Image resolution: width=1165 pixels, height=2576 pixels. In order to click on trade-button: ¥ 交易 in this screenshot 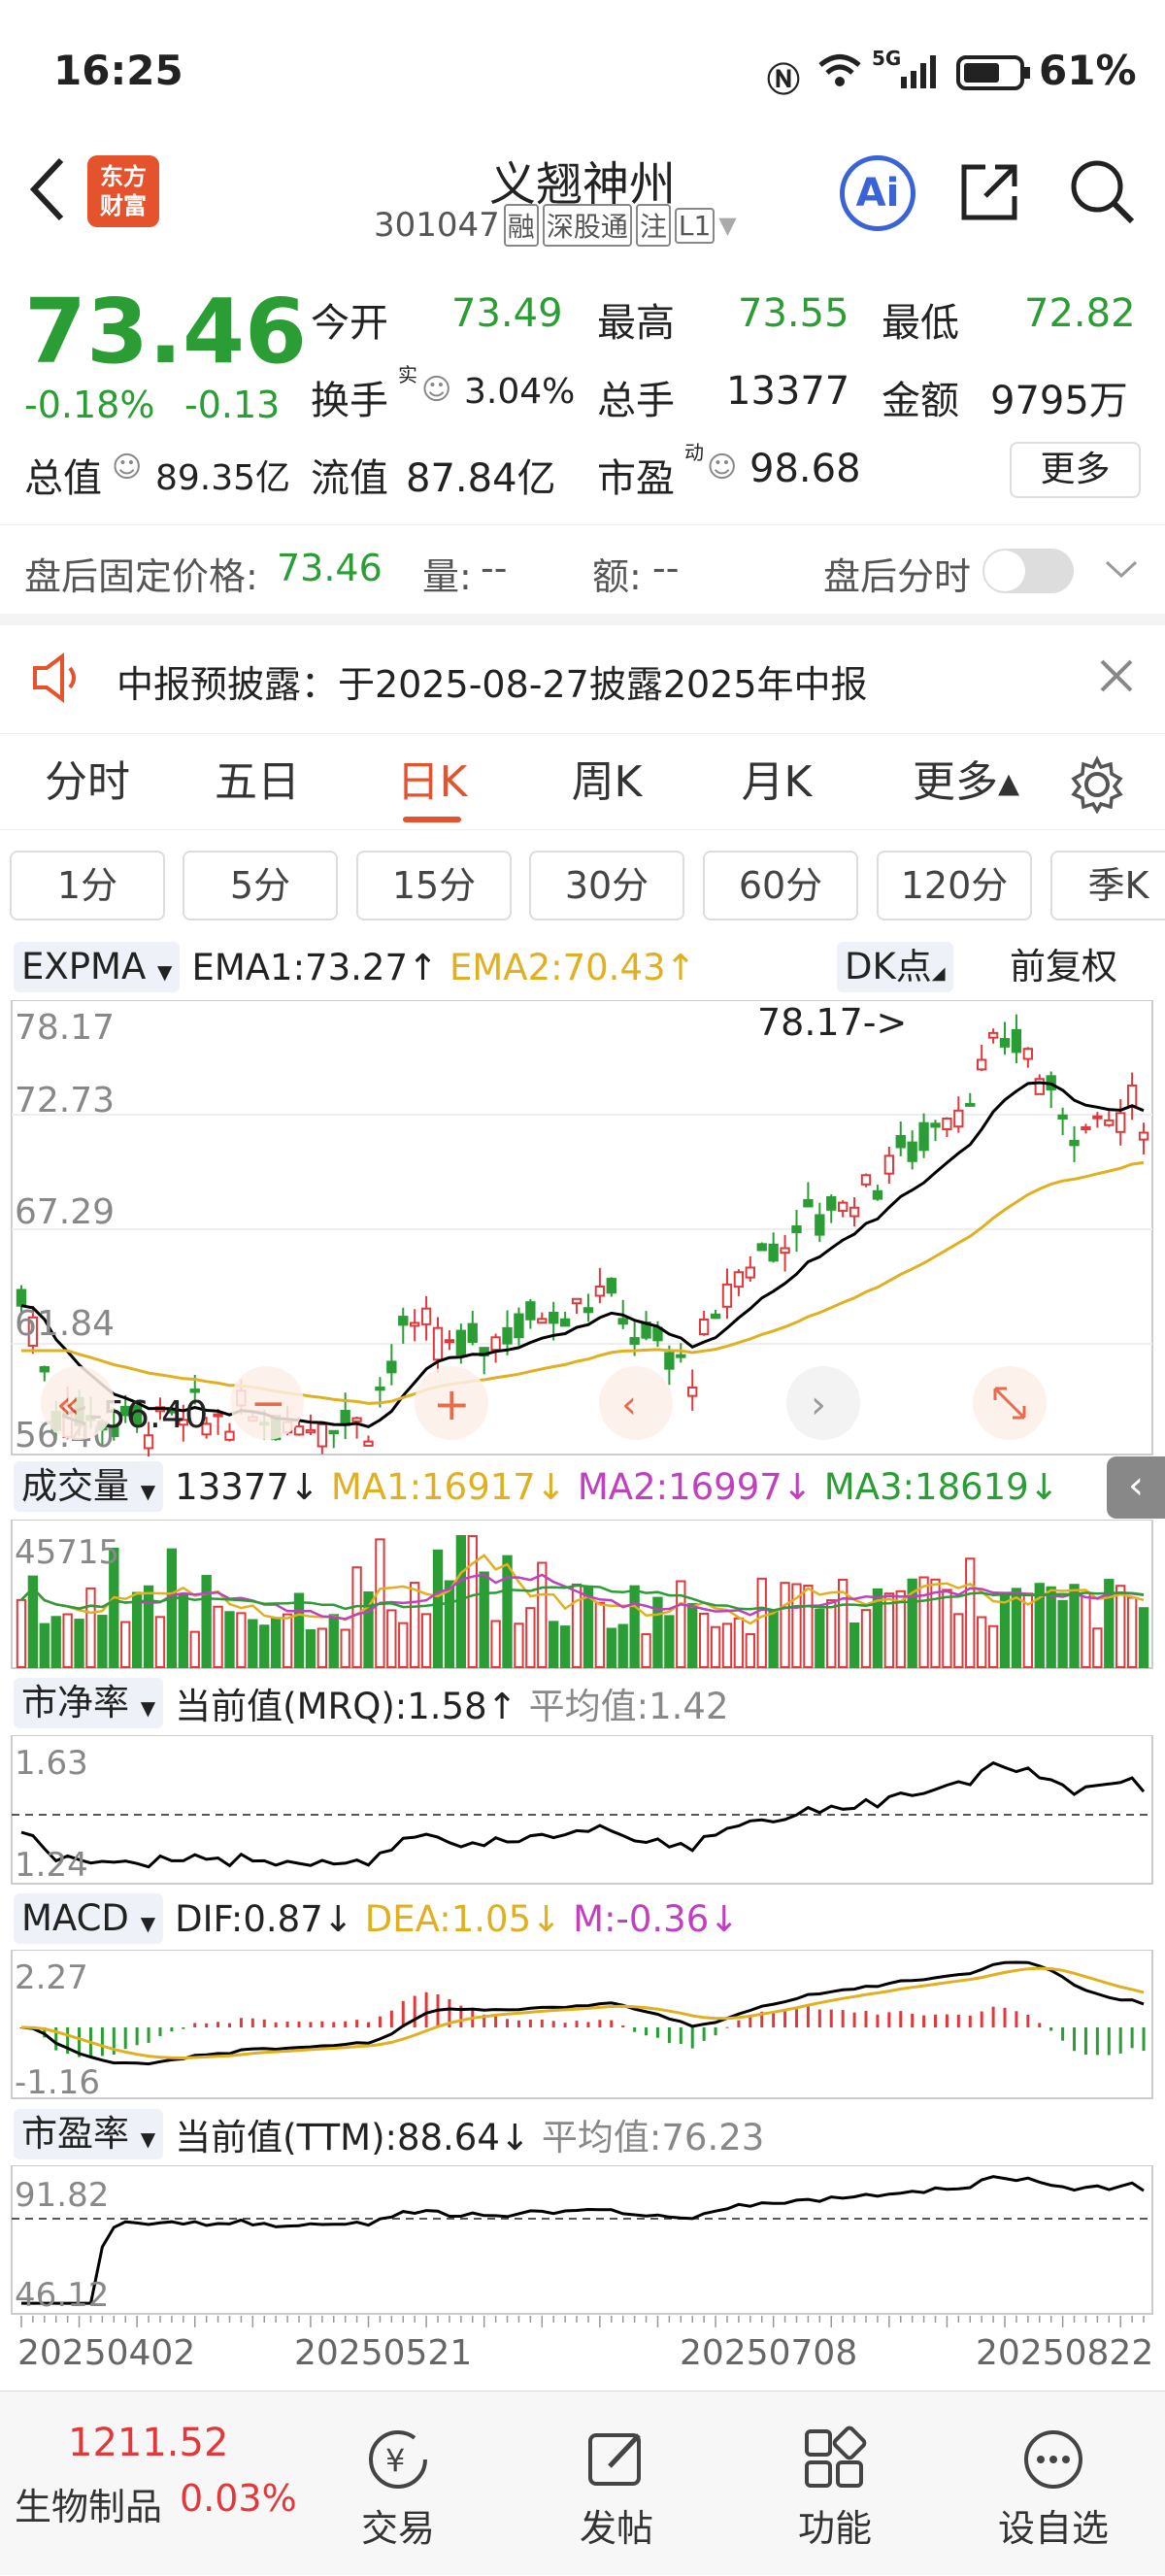, I will do `click(398, 2472)`.